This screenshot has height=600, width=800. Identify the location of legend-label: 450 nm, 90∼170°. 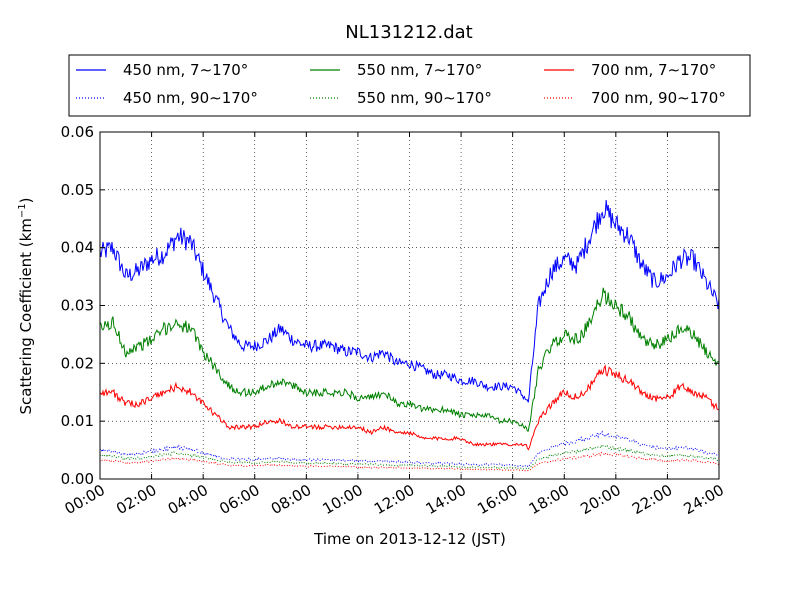
(190, 98).